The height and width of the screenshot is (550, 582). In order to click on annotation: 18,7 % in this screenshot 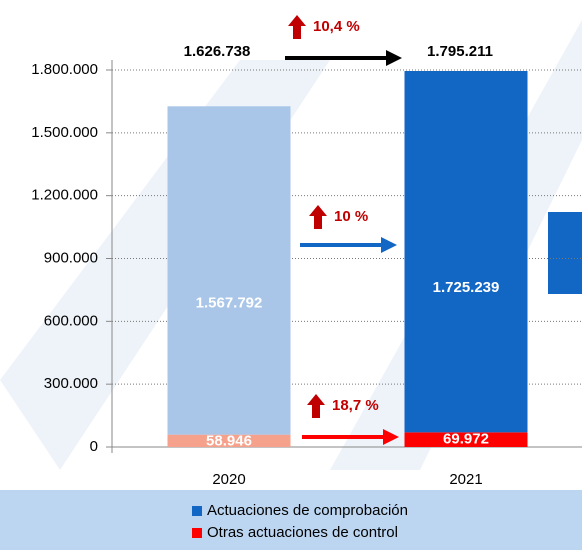, I will do `click(355, 405)`.